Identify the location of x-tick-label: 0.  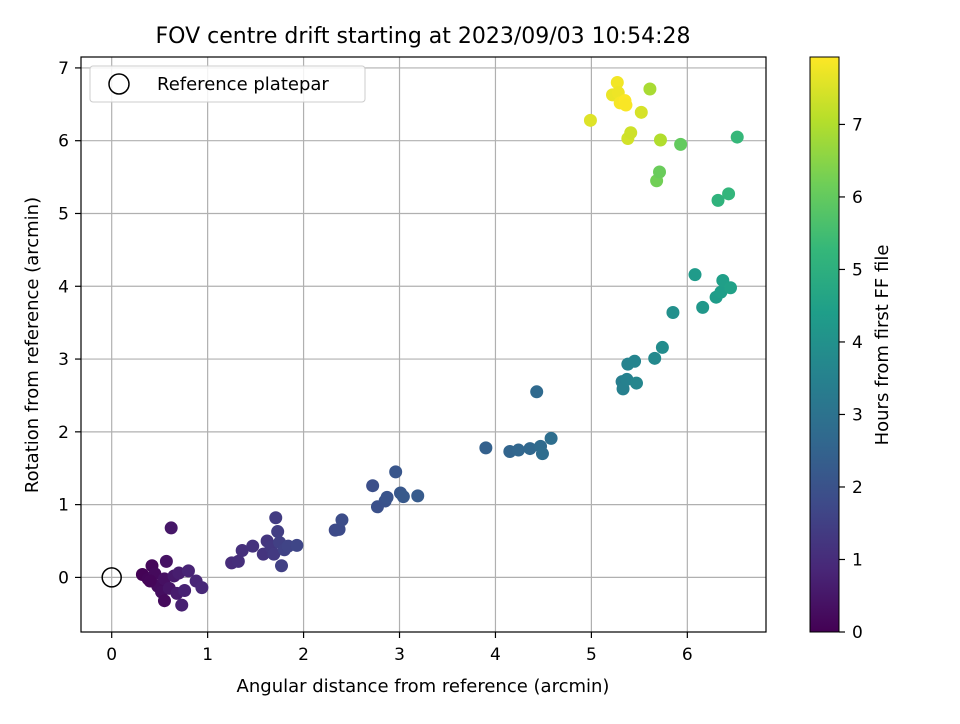
(111, 655).